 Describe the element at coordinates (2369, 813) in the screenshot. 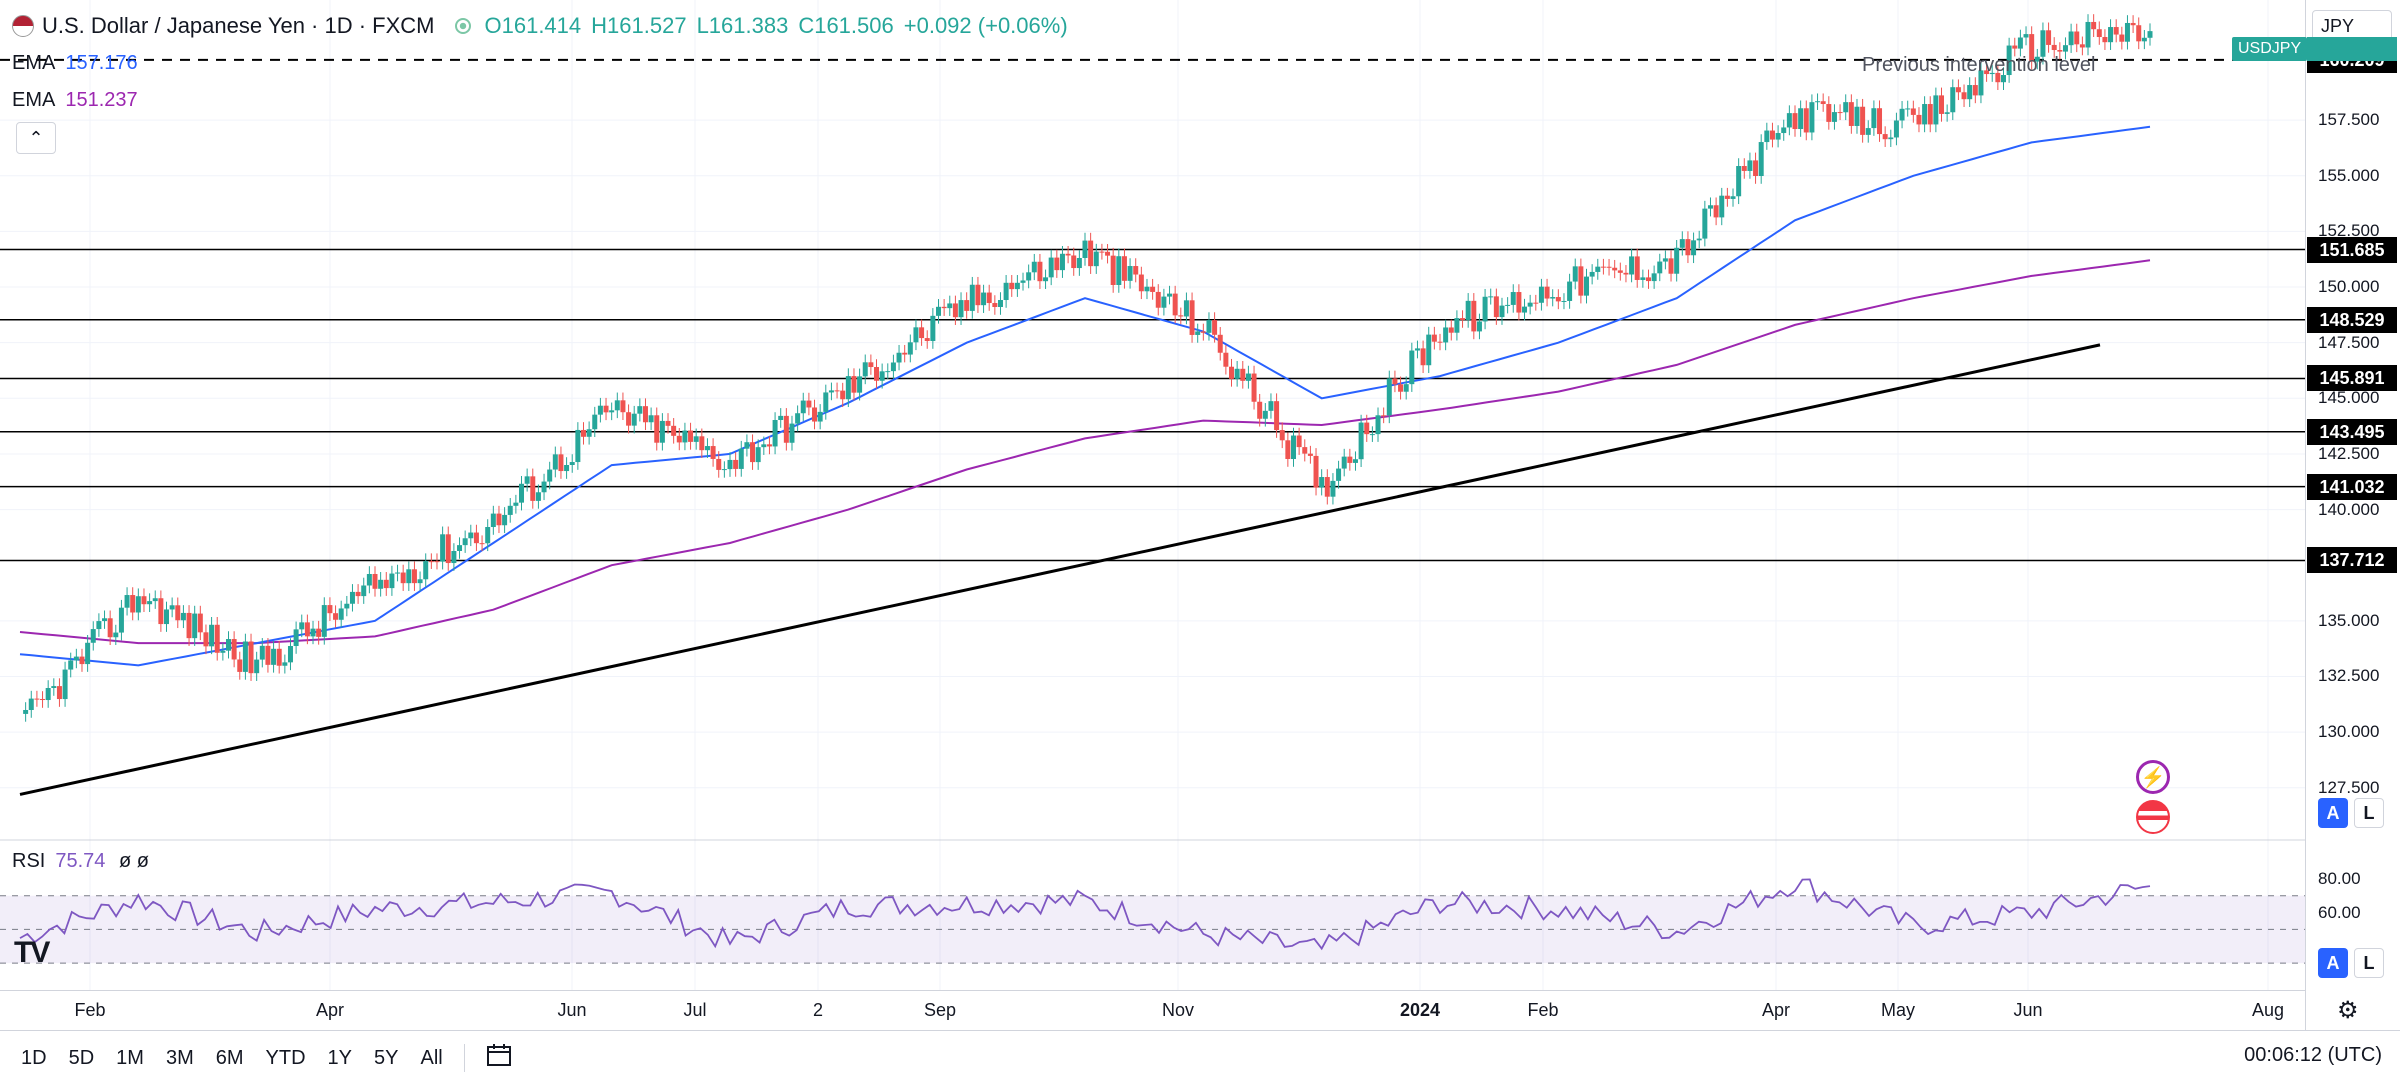

I see `log-scale-button: L` at that location.